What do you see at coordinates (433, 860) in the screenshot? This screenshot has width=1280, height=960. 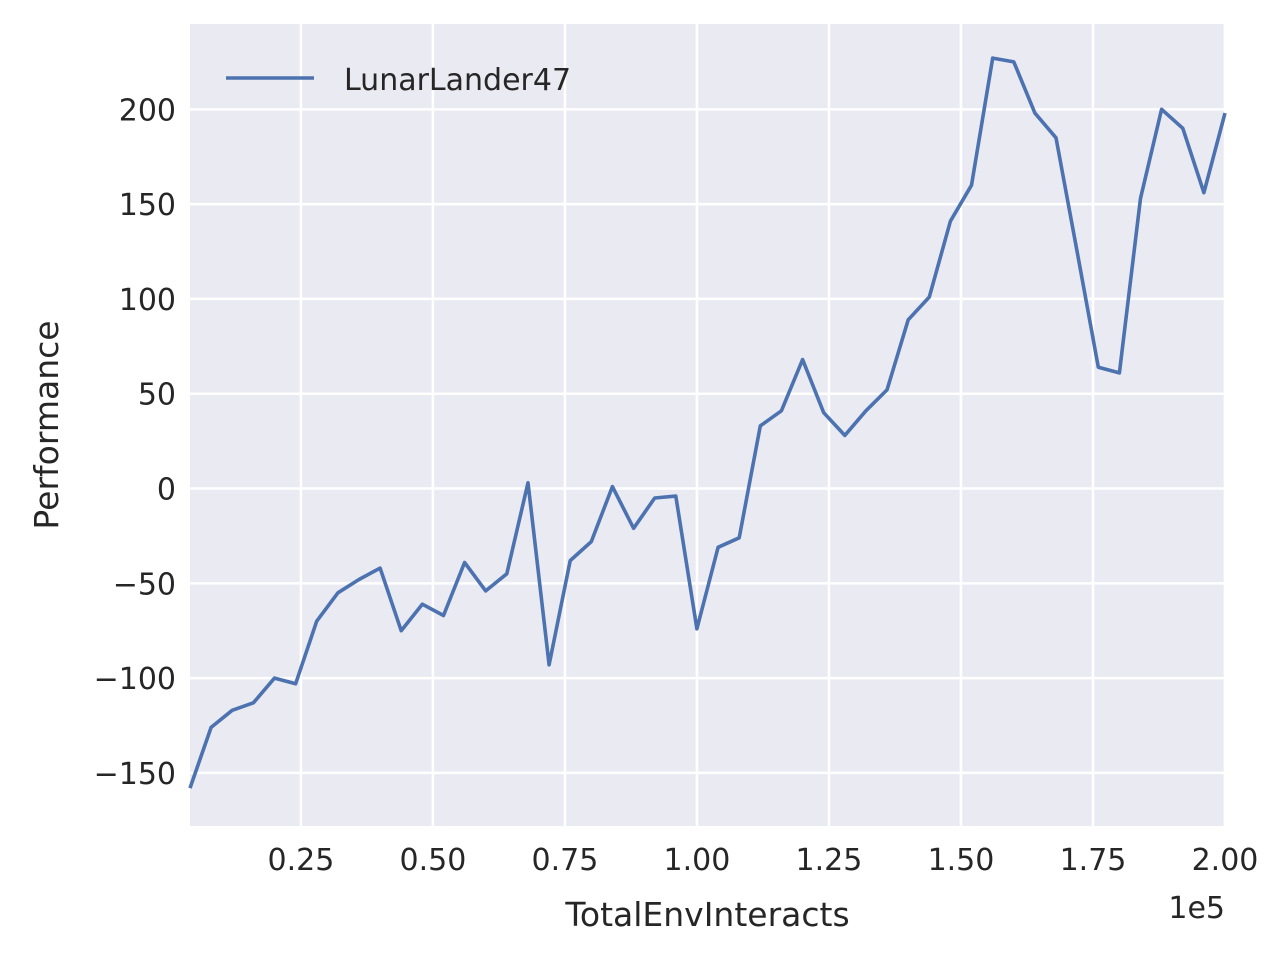 I see `x-tick-label: 0.50` at bounding box center [433, 860].